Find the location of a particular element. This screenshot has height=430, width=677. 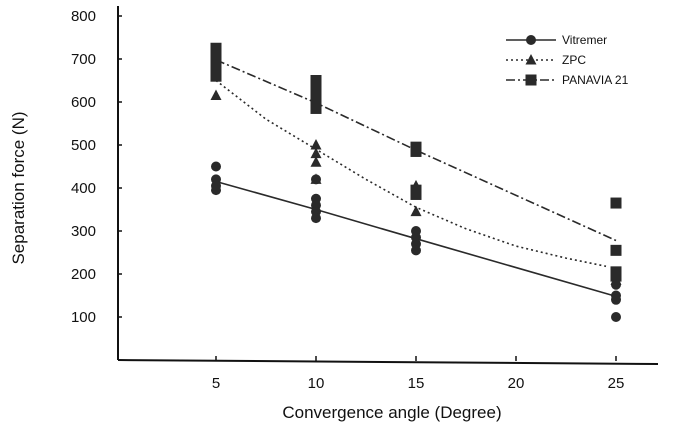

legend-marker-zpc is located at coordinates (531, 59).